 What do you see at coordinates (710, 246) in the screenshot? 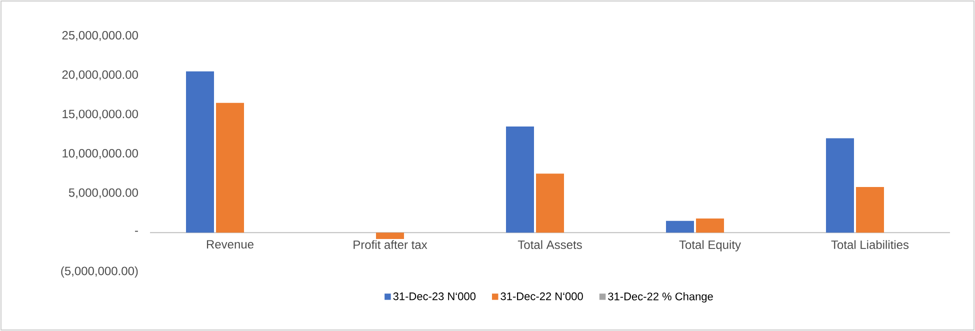
I see `x-tick-label: Total Equity` at bounding box center [710, 246].